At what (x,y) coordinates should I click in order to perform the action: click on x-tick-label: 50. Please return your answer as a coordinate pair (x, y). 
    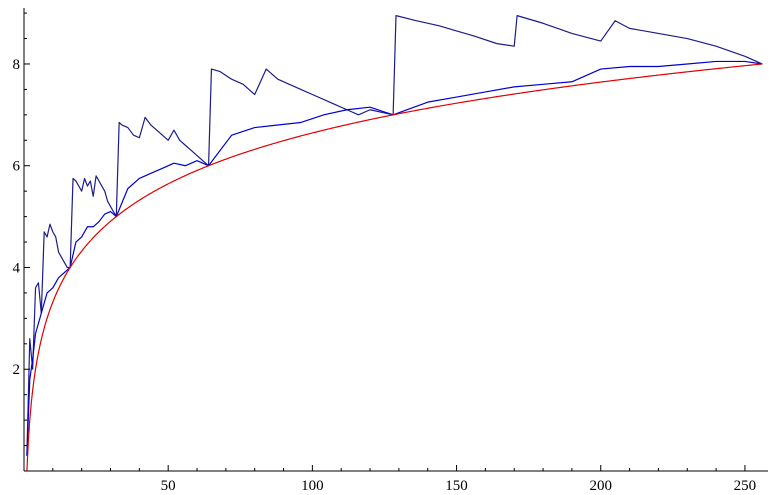
    Looking at the image, I should click on (168, 486).